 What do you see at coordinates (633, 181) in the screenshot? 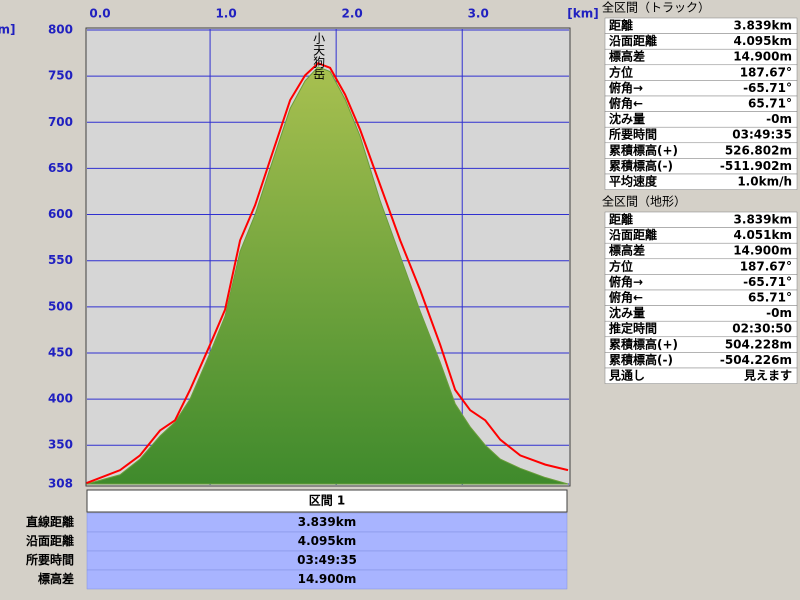
I see `row-label: 平均速度` at bounding box center [633, 181].